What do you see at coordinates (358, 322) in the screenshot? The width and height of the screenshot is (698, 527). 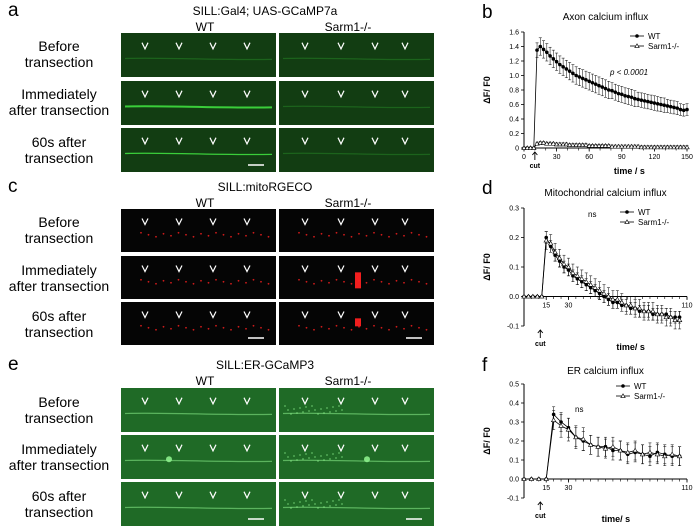 I see `calcium-hotspot` at bounding box center [358, 322].